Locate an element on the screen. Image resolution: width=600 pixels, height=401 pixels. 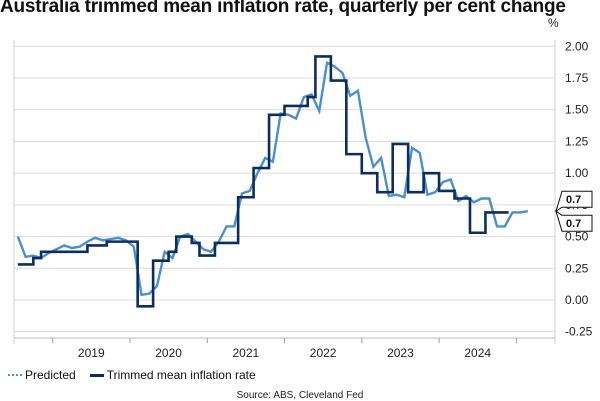
y-tick-label: 0.00 is located at coordinates (577, 300).